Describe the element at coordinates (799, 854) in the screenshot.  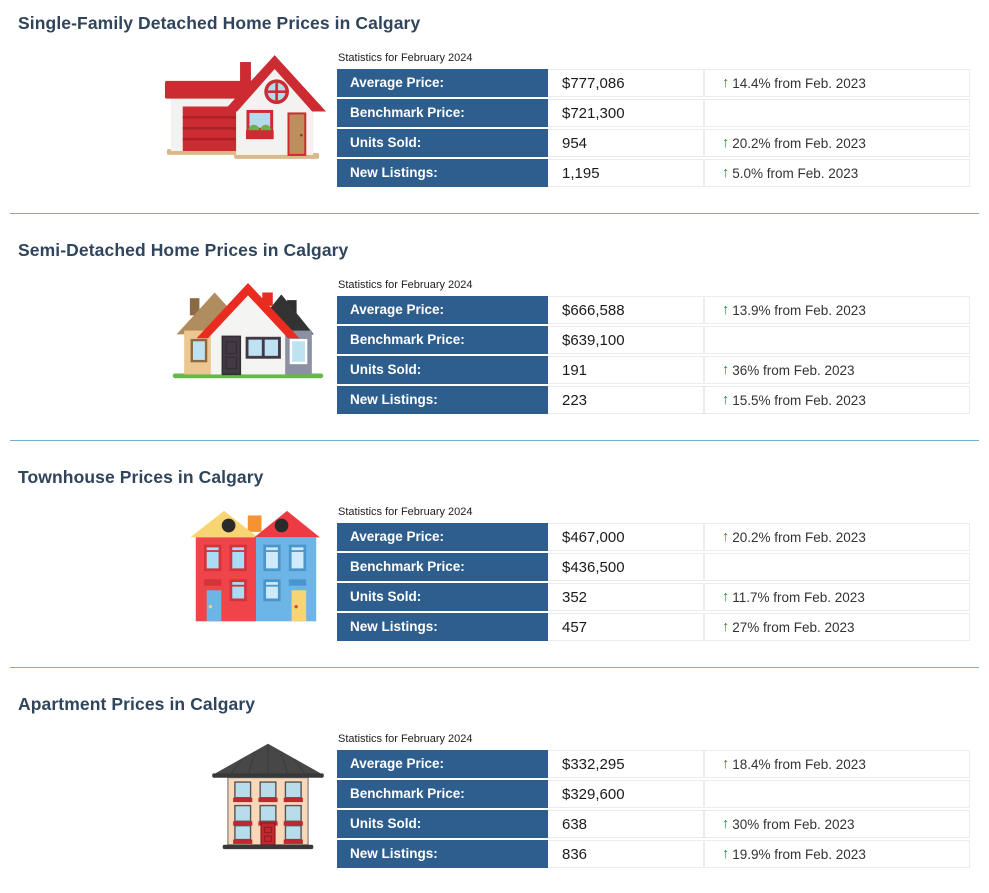
I see `stat-change-text: 19.9% from Feb. 2023` at that location.